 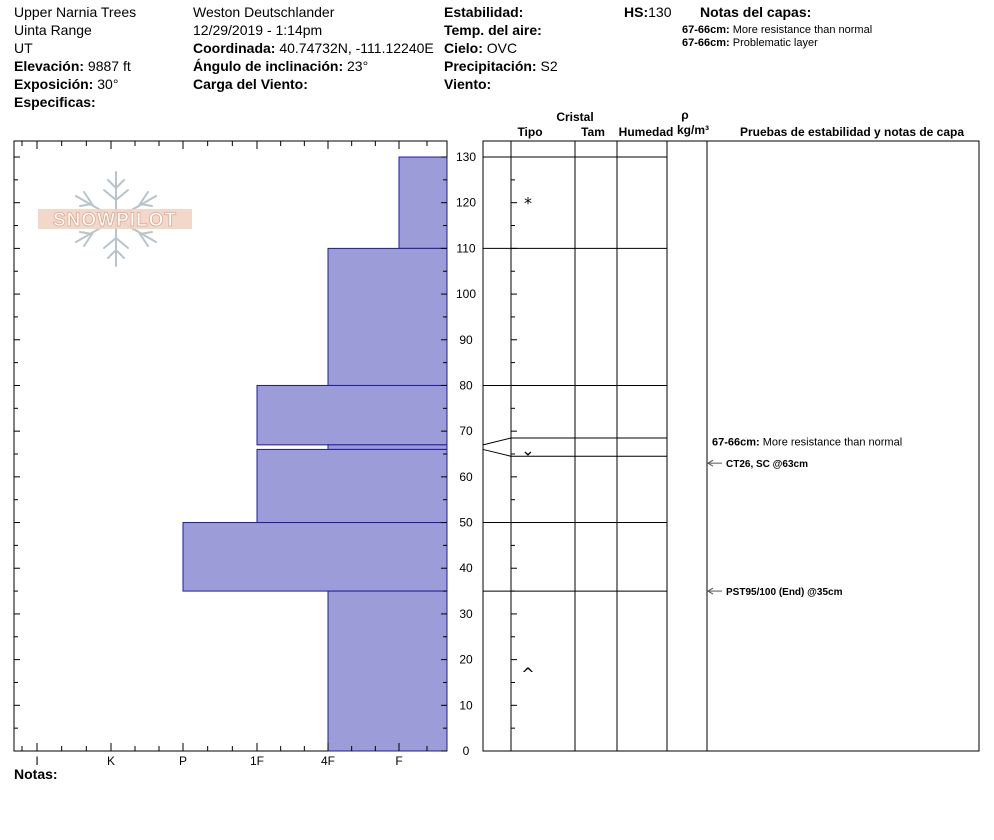 What do you see at coordinates (706, 30) in the screenshot?
I see `layer-note-1-range: 67-66cm:` at bounding box center [706, 30].